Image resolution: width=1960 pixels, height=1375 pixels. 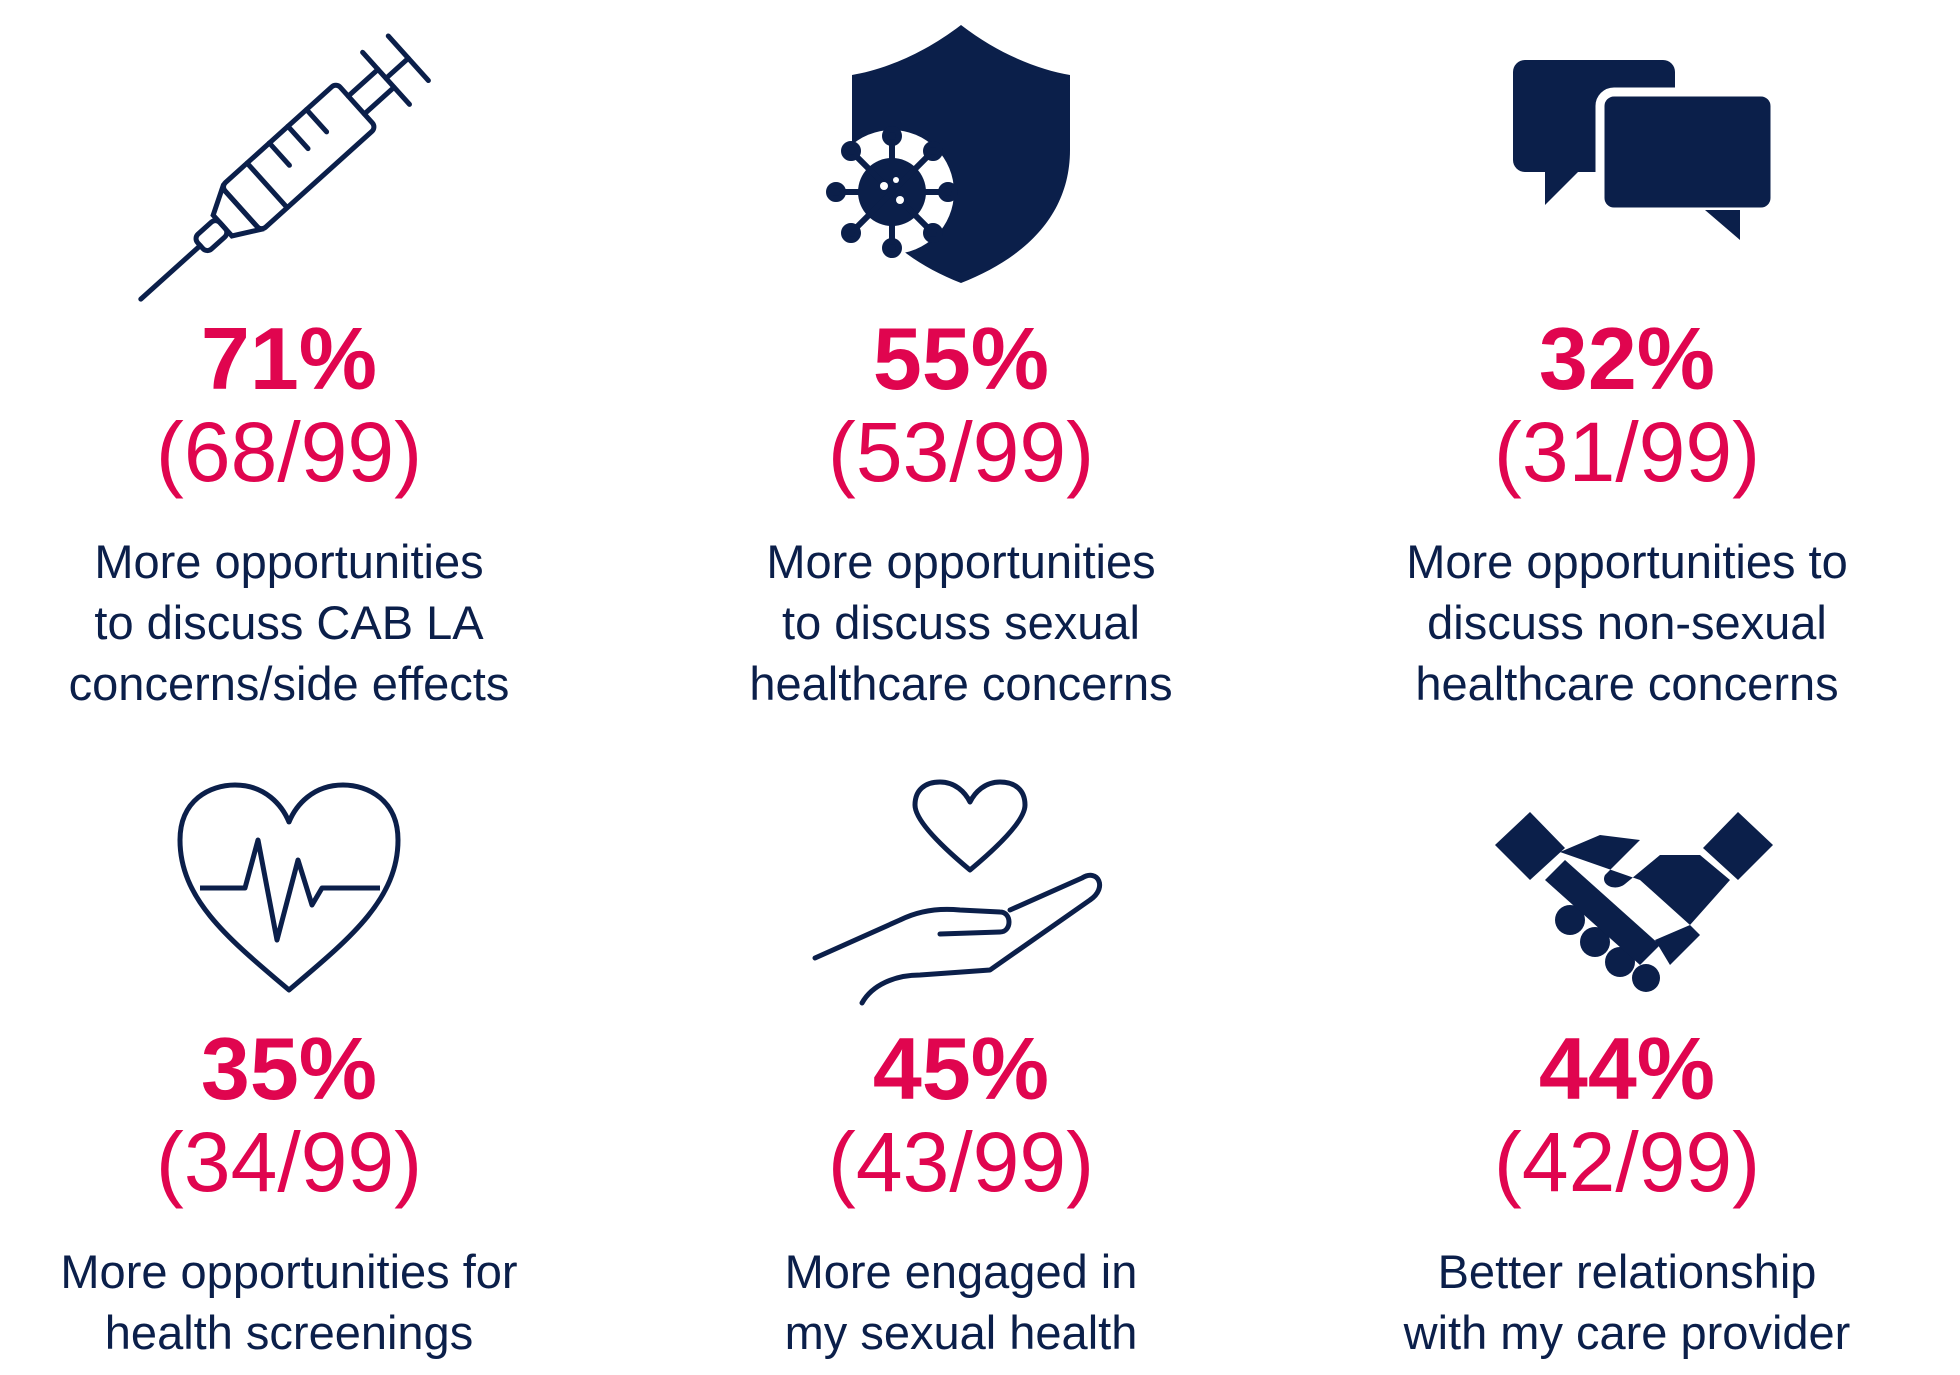 I want to click on percent: 44%, so click(x=1627, y=1068).